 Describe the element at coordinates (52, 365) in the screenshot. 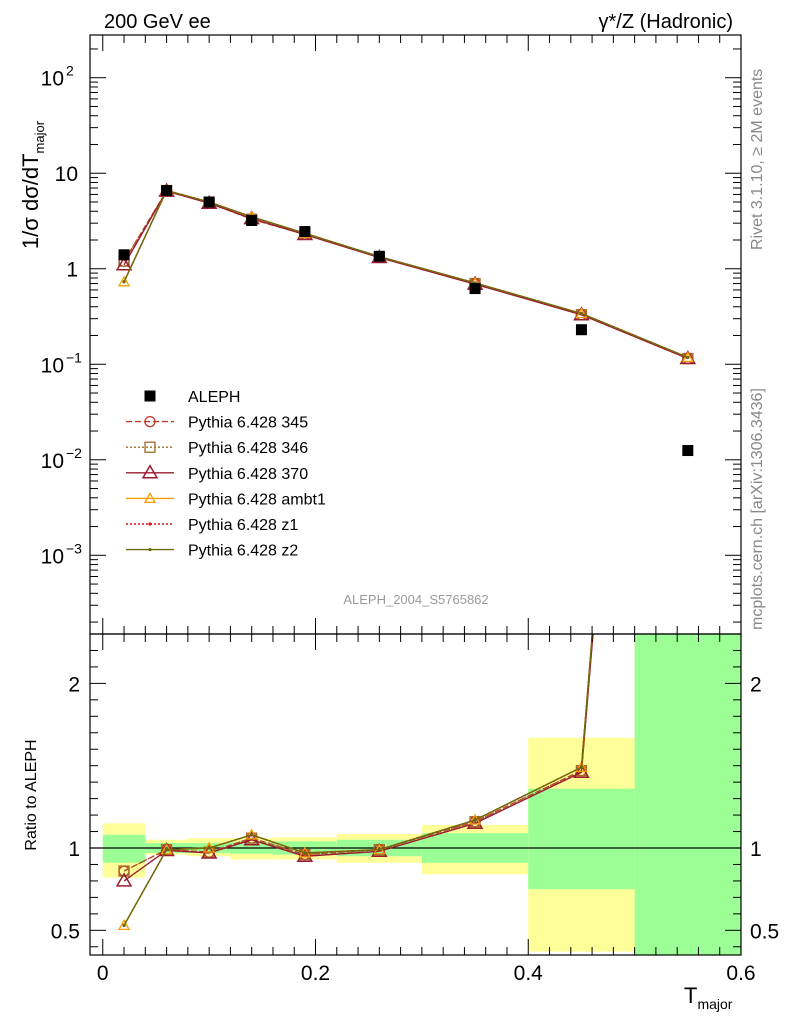

I see `main-ytick-label-2: 10` at that location.